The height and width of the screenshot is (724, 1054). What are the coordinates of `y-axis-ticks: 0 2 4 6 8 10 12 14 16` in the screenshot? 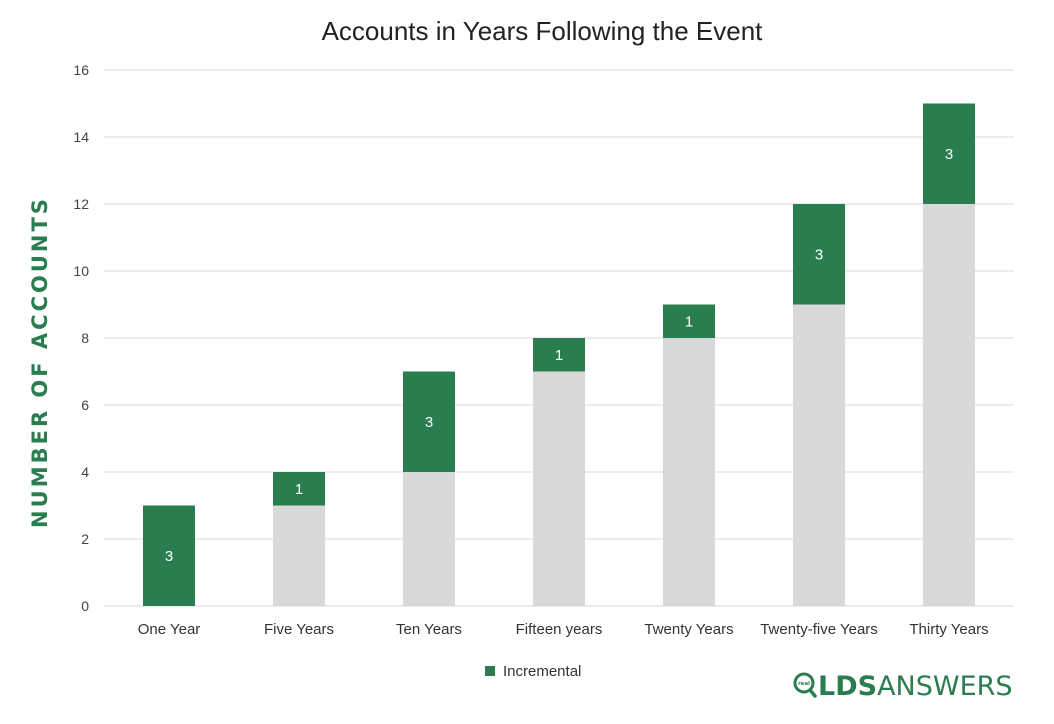 It's located at (81, 338).